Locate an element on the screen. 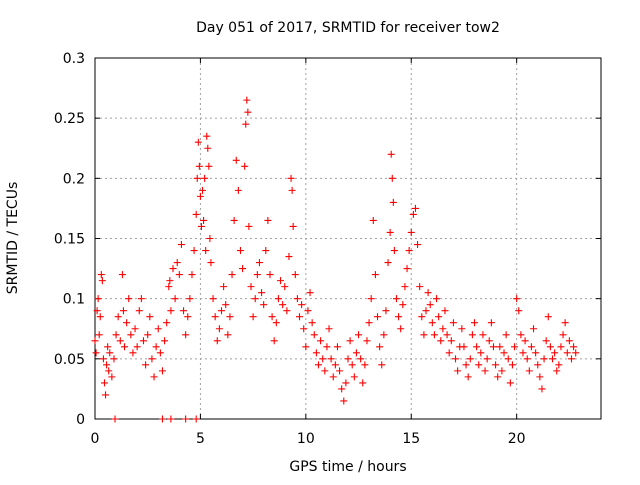 The width and height of the screenshot is (640, 485). y-tick-label: 0.2 is located at coordinates (74, 179).